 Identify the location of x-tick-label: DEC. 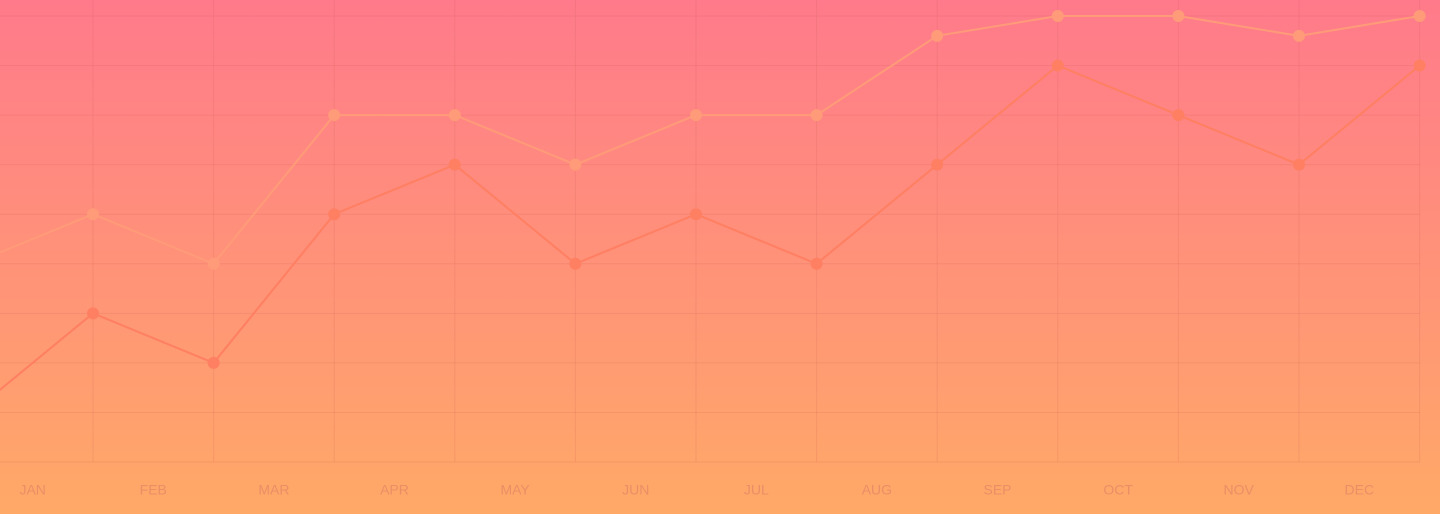
(1360, 490).